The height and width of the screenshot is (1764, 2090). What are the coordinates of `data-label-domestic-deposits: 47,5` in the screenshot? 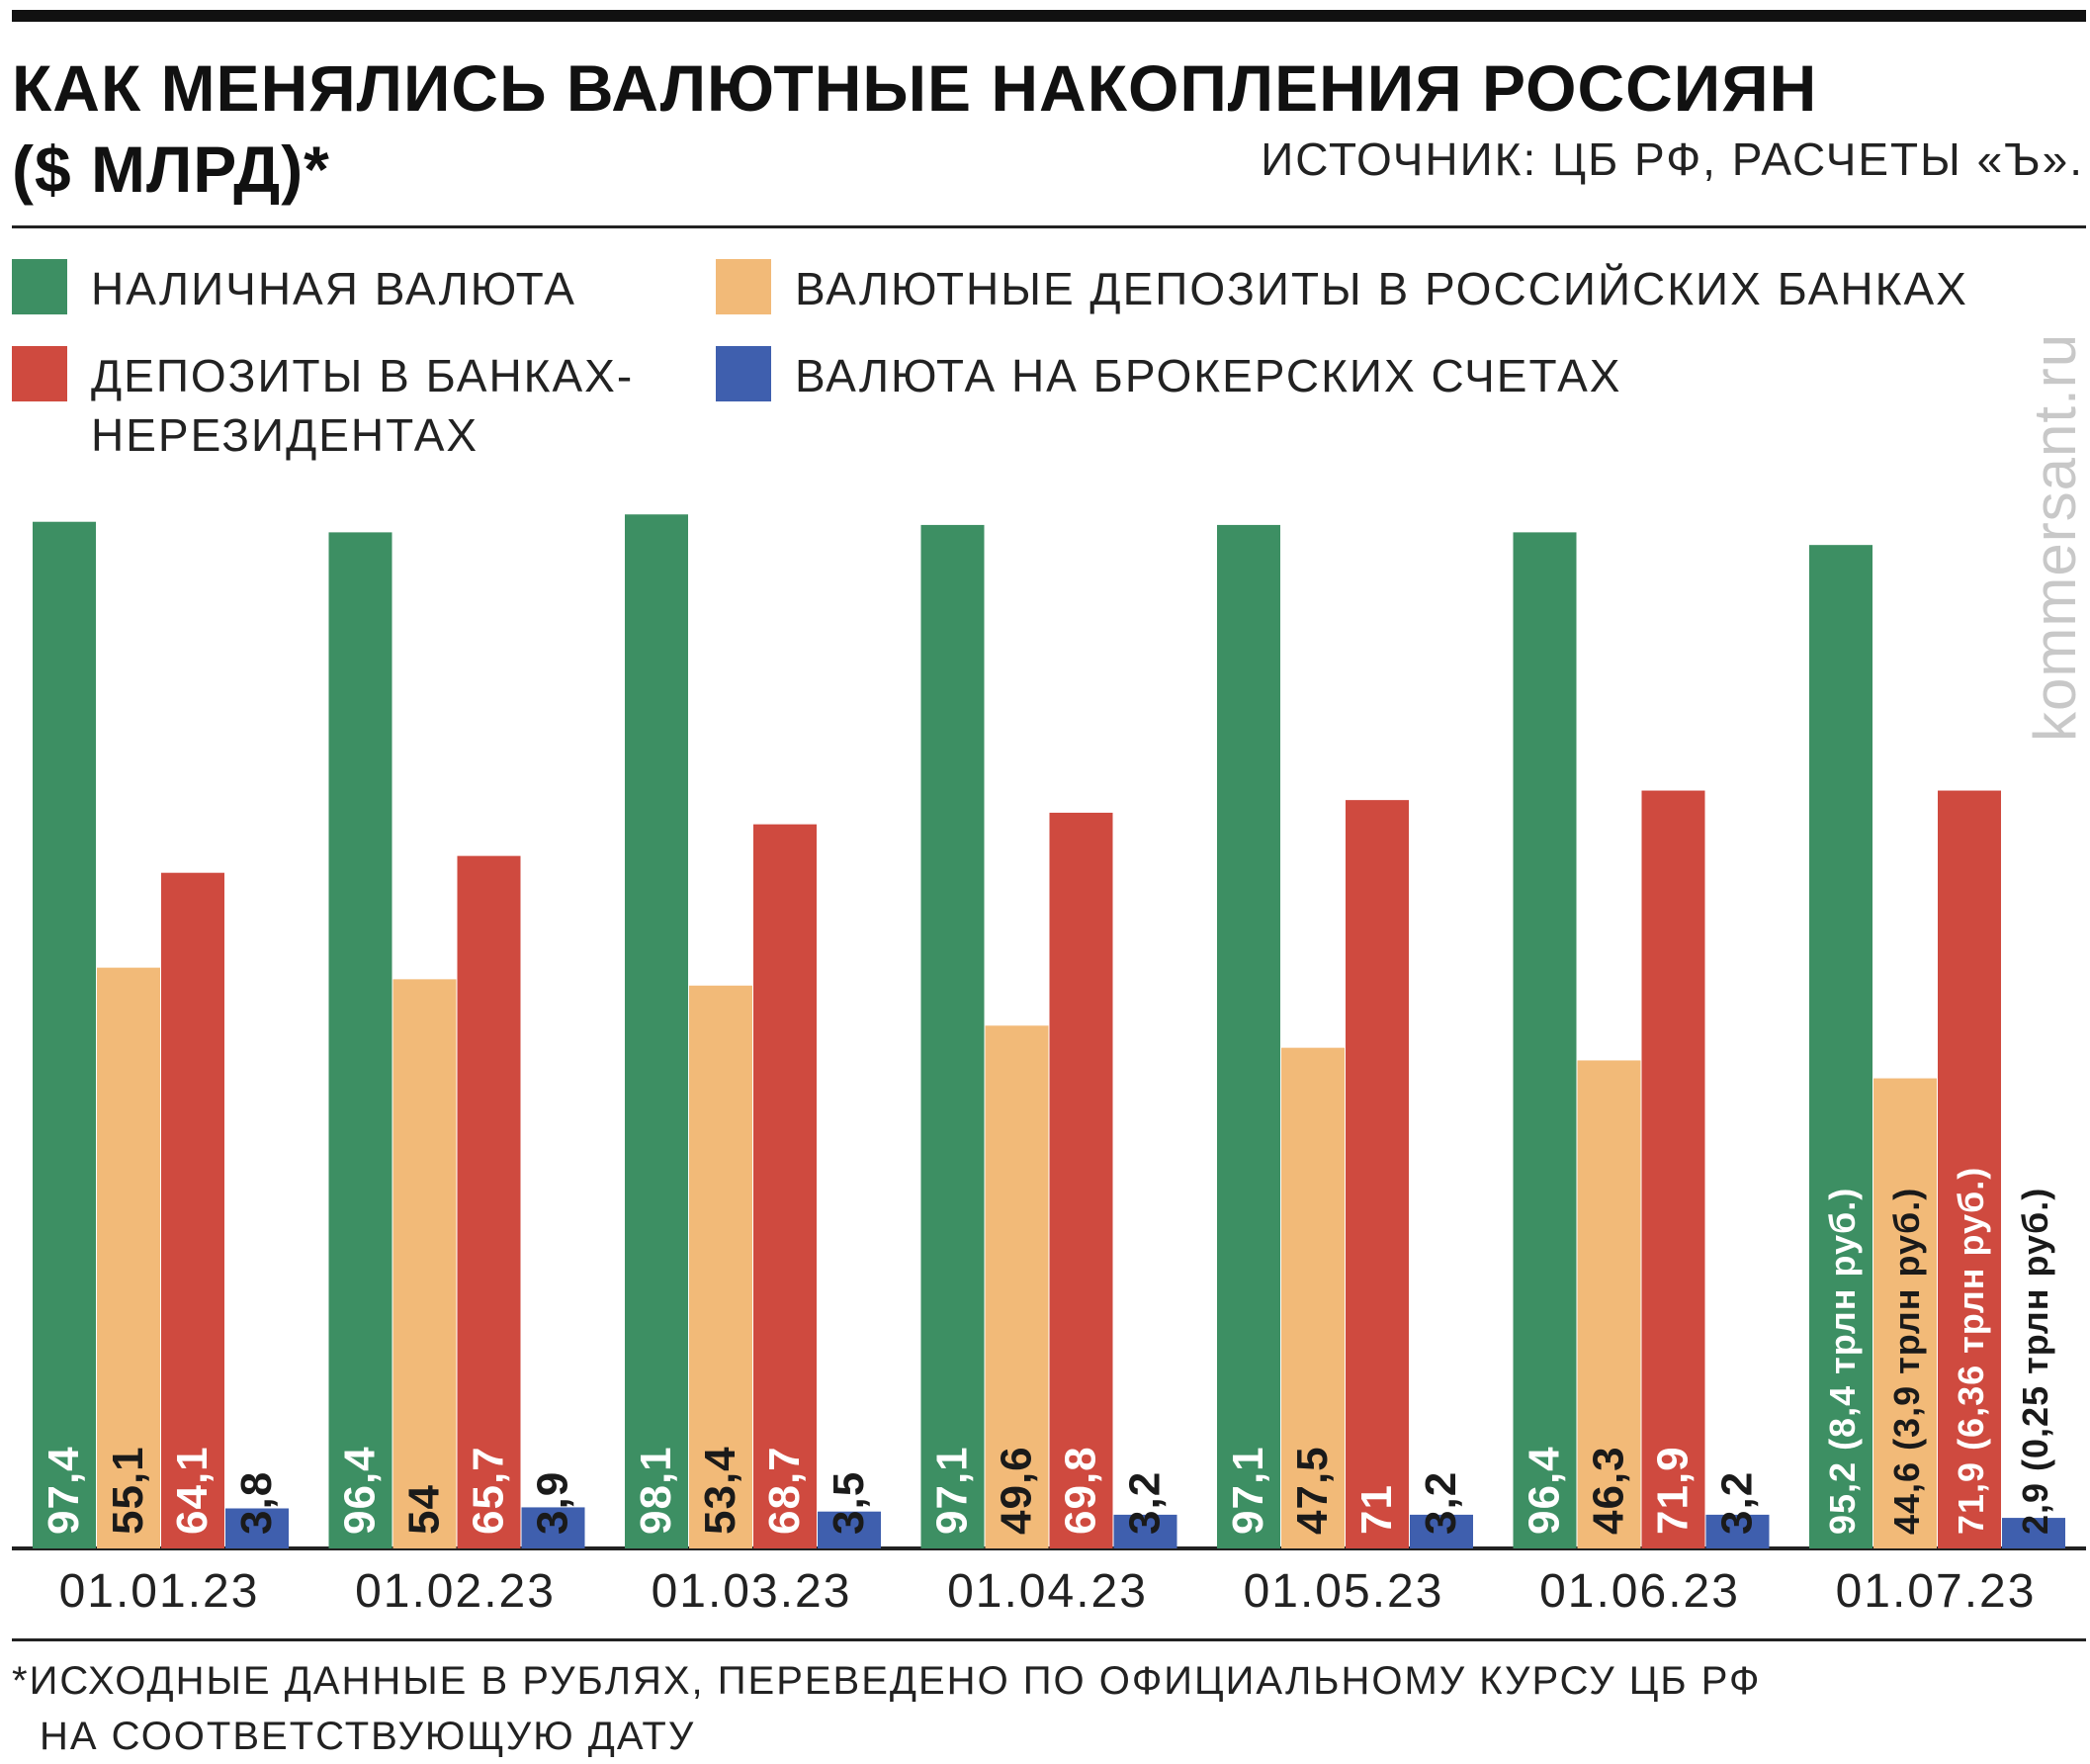 It's located at (1312, 1490).